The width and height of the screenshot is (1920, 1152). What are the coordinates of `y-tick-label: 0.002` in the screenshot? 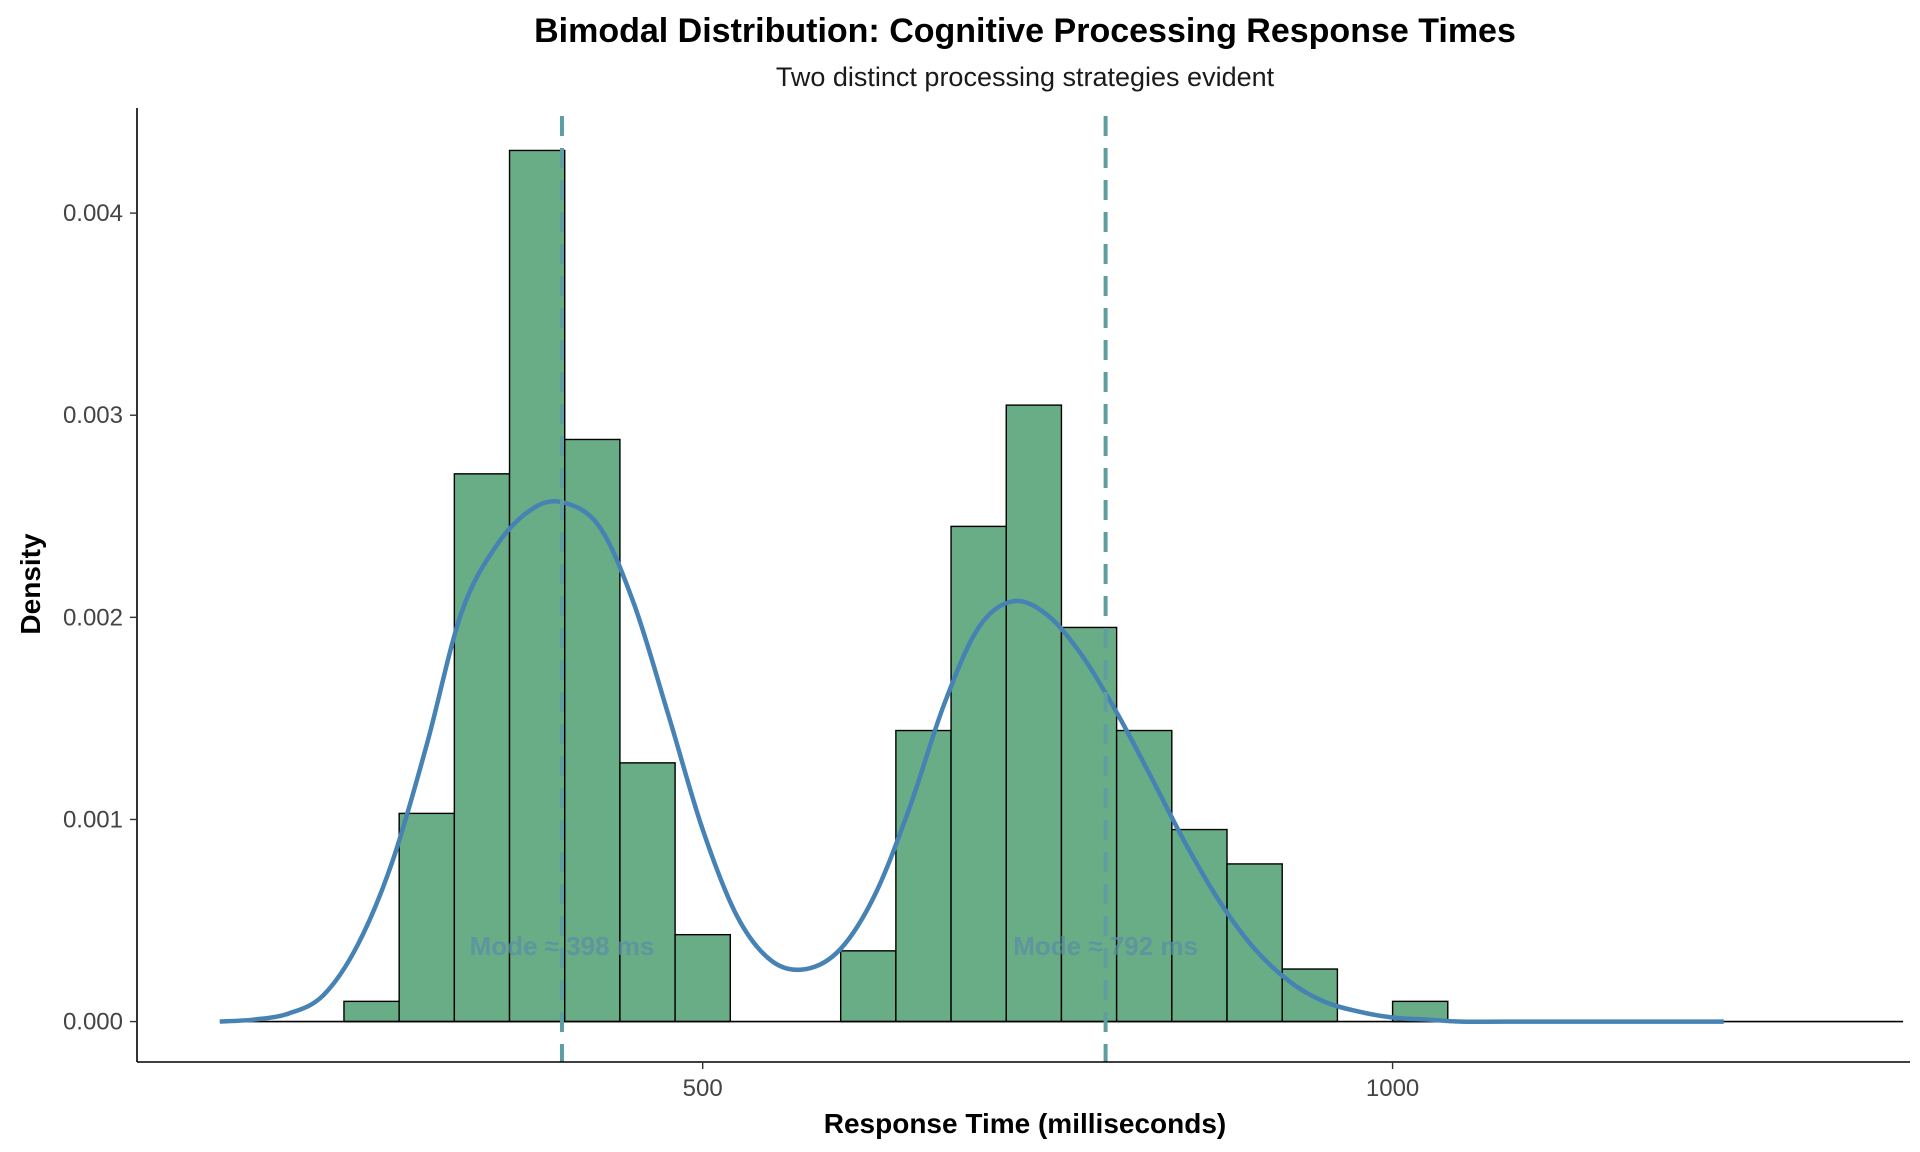 It's located at (93, 617).